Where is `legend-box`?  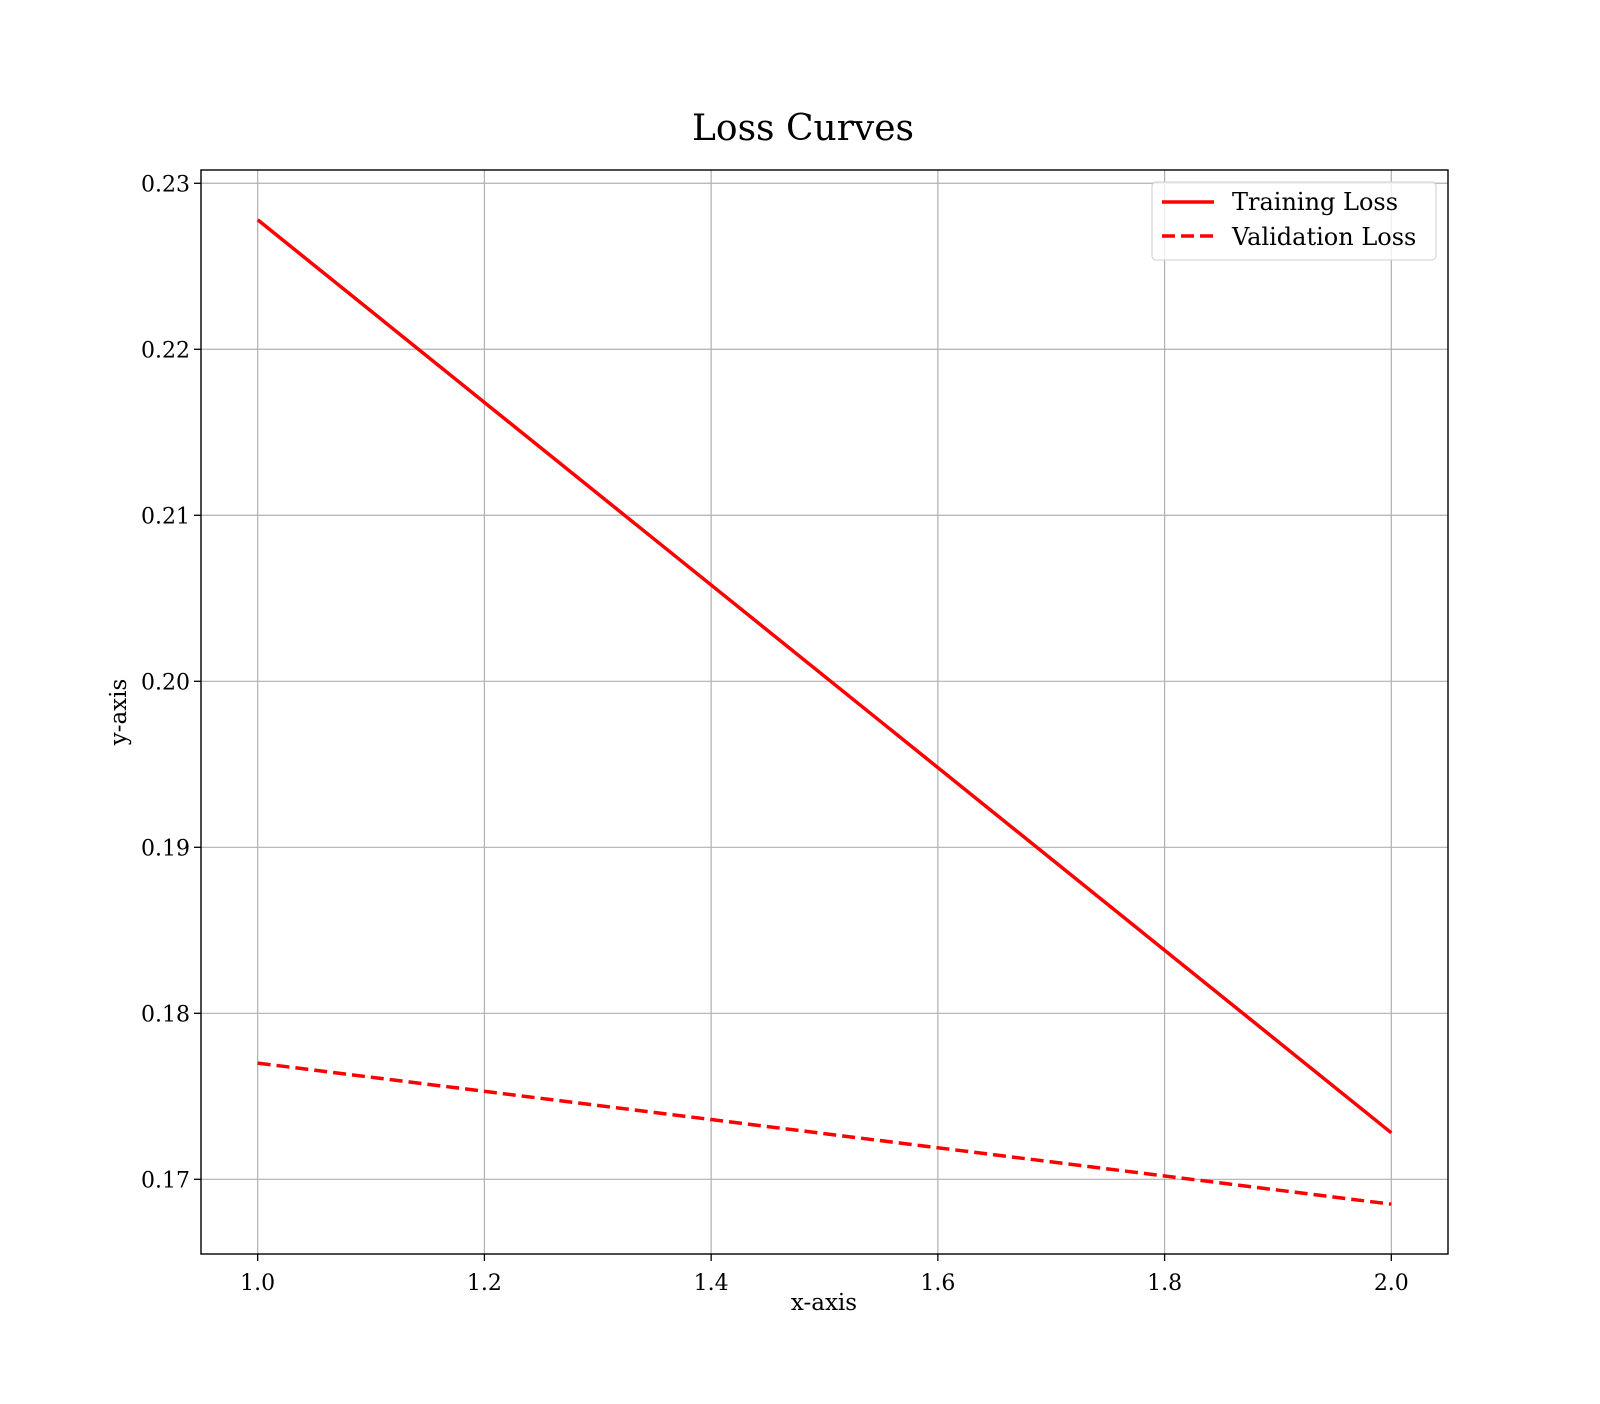
legend-box is located at coordinates (1294, 221).